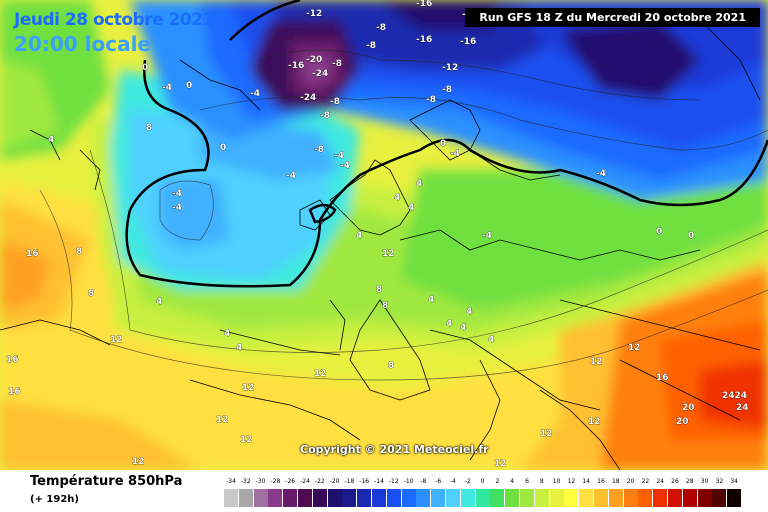 The height and width of the screenshot is (512, 768). Describe the element at coordinates (314, 60) in the screenshot. I see `isotherm-value-label: -20` at that location.